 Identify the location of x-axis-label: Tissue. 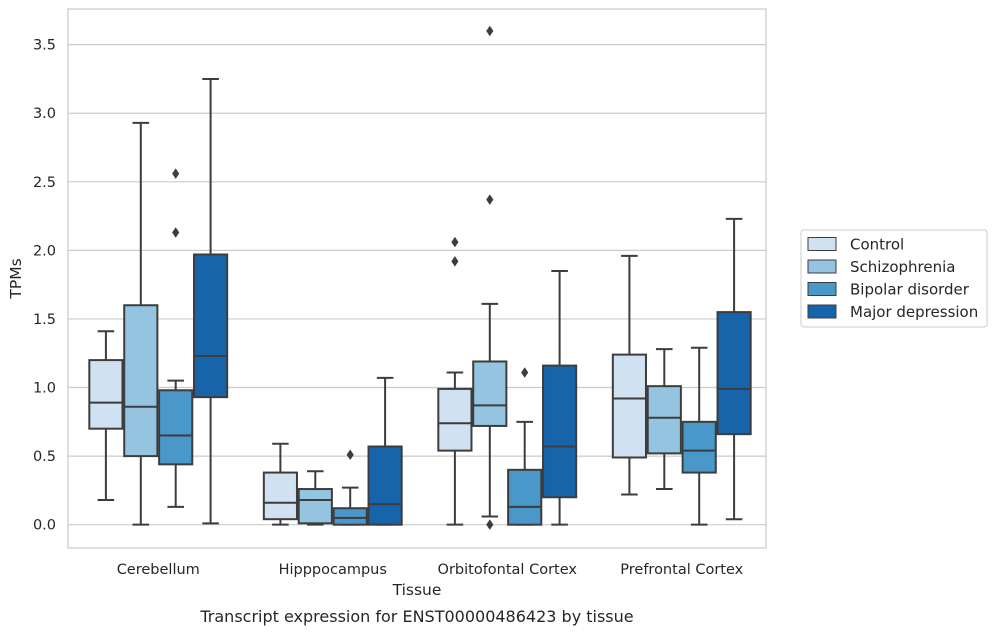
(417, 590).